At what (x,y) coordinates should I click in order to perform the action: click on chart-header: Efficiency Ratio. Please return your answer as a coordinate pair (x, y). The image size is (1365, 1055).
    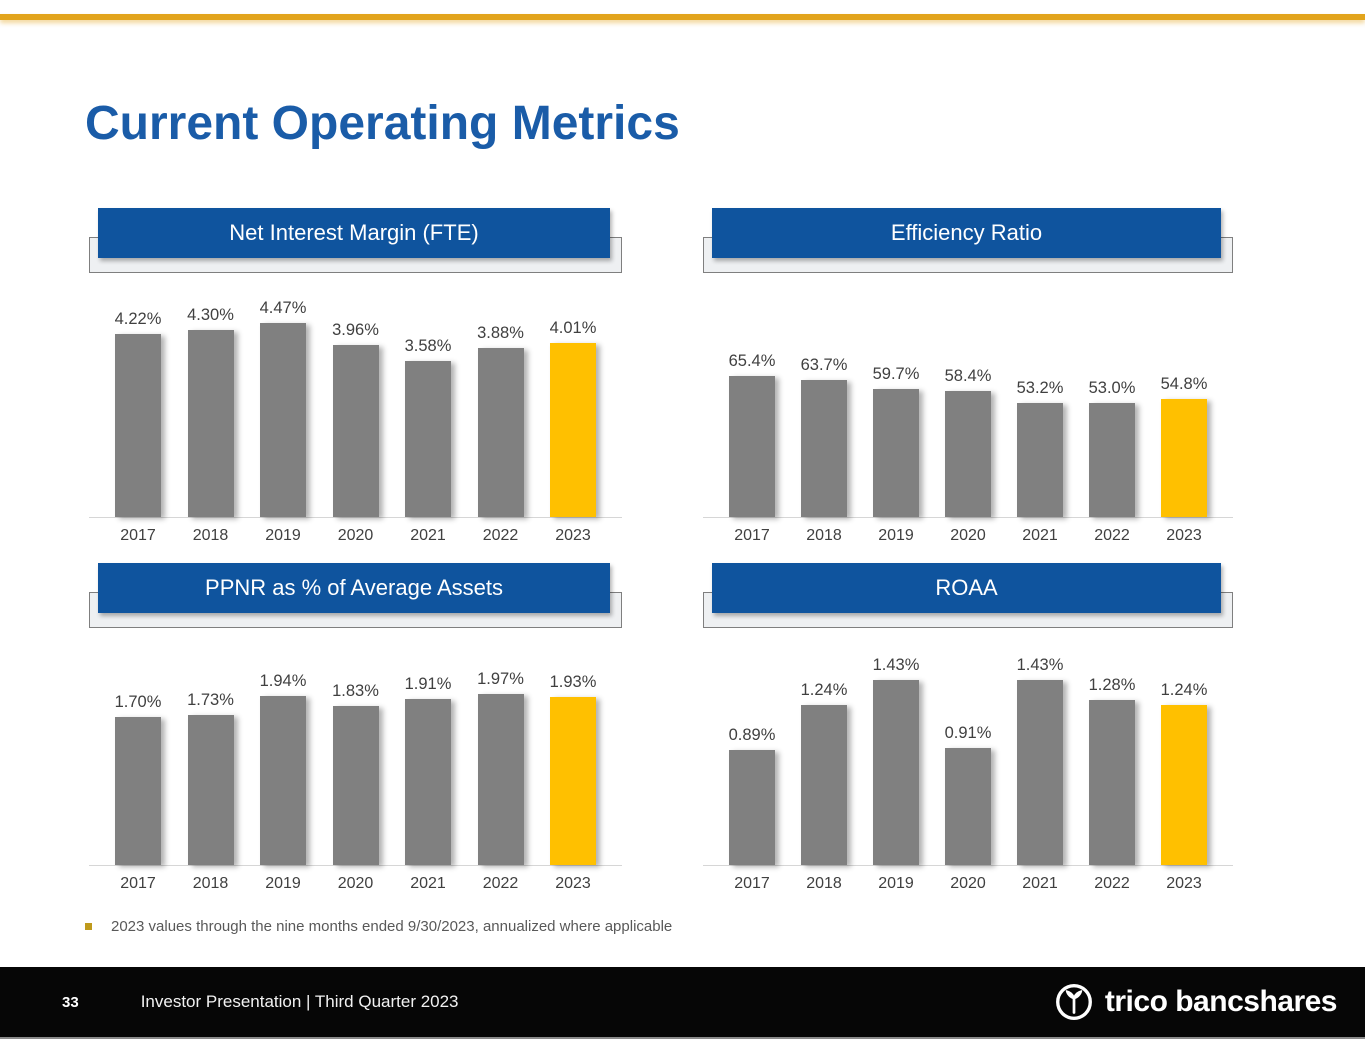
    Looking at the image, I should click on (968, 243).